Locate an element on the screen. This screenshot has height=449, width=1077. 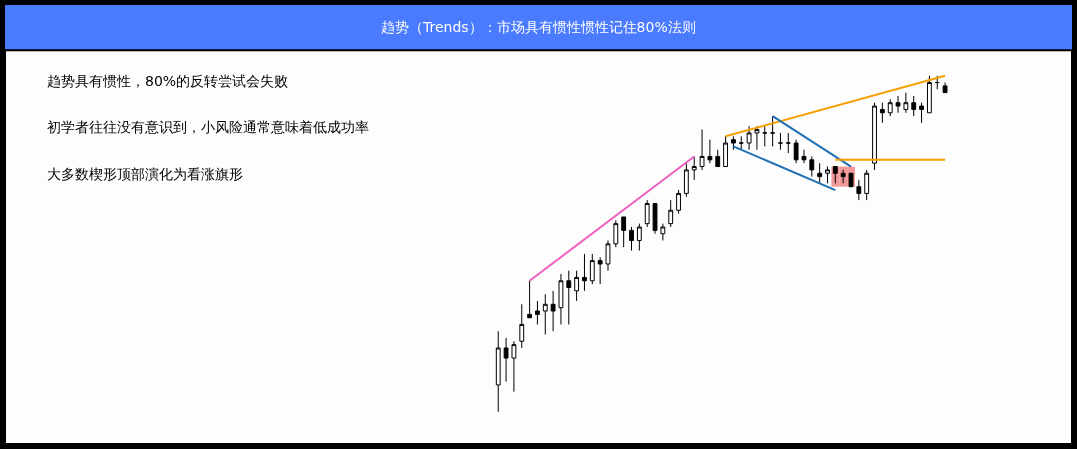
text: 初学者往往没有意识到，小风险通常意味着低成功率 is located at coordinates (208, 127).